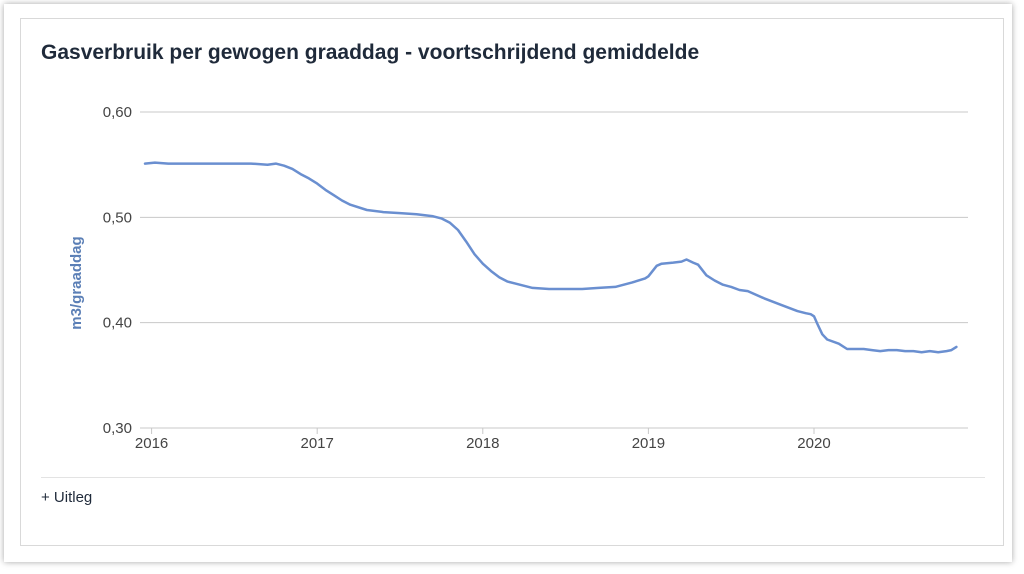 This screenshot has height=574, width=1024. I want to click on y-tick-label: 0,40, so click(117, 323).